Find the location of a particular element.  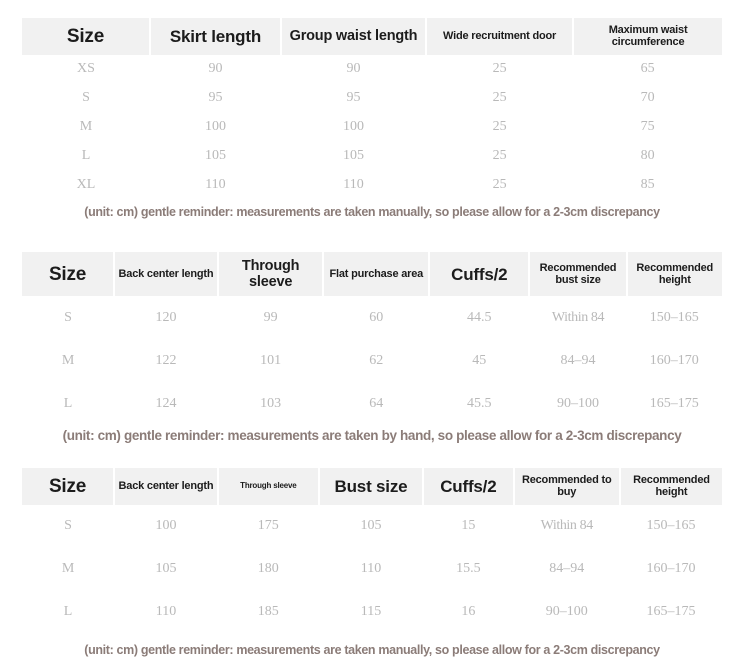

table-row: XL 110 110 25 85 is located at coordinates (372, 185).